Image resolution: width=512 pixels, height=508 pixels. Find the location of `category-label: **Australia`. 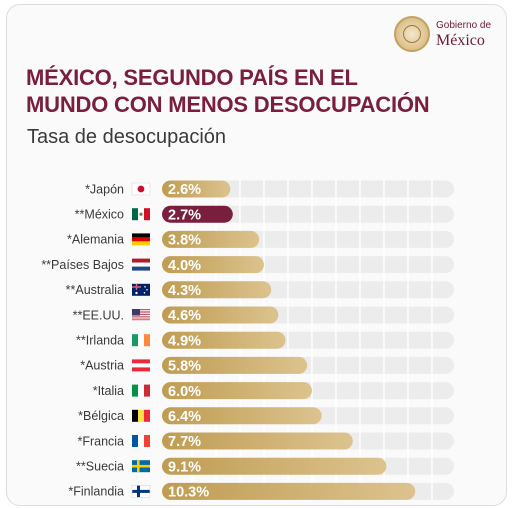

category-label: **Australia is located at coordinates (95, 290).